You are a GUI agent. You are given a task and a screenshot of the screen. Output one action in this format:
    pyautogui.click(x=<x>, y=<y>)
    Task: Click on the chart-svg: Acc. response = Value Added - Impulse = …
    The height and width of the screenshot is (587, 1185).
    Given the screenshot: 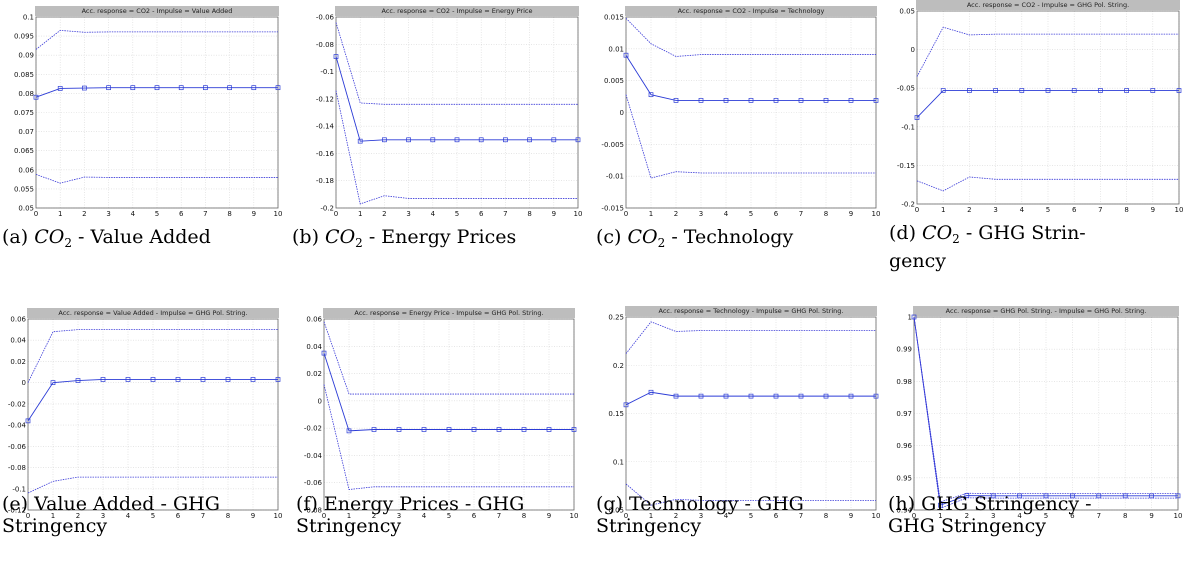 What is the action you would take?
    pyautogui.click(x=145, y=414)
    